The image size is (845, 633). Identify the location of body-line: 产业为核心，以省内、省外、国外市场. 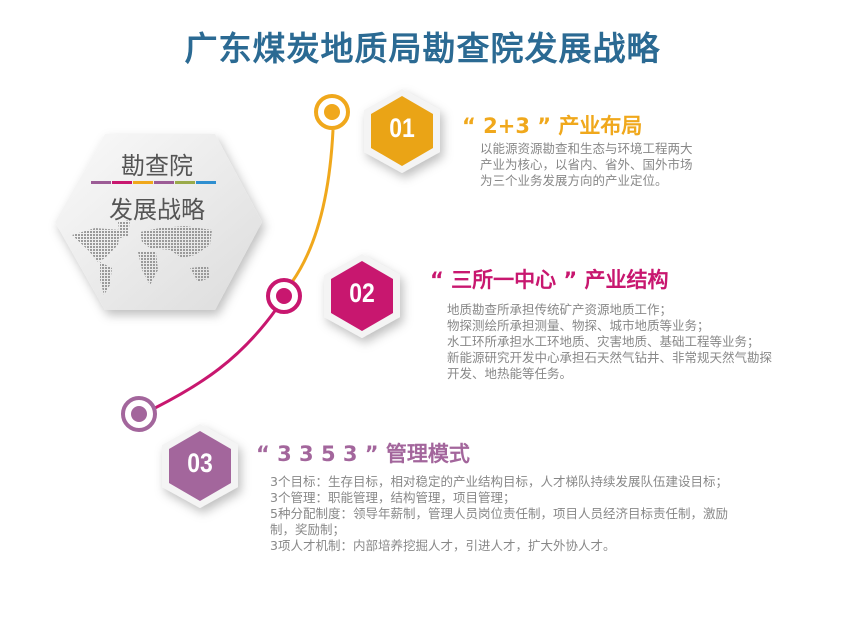
(586, 164).